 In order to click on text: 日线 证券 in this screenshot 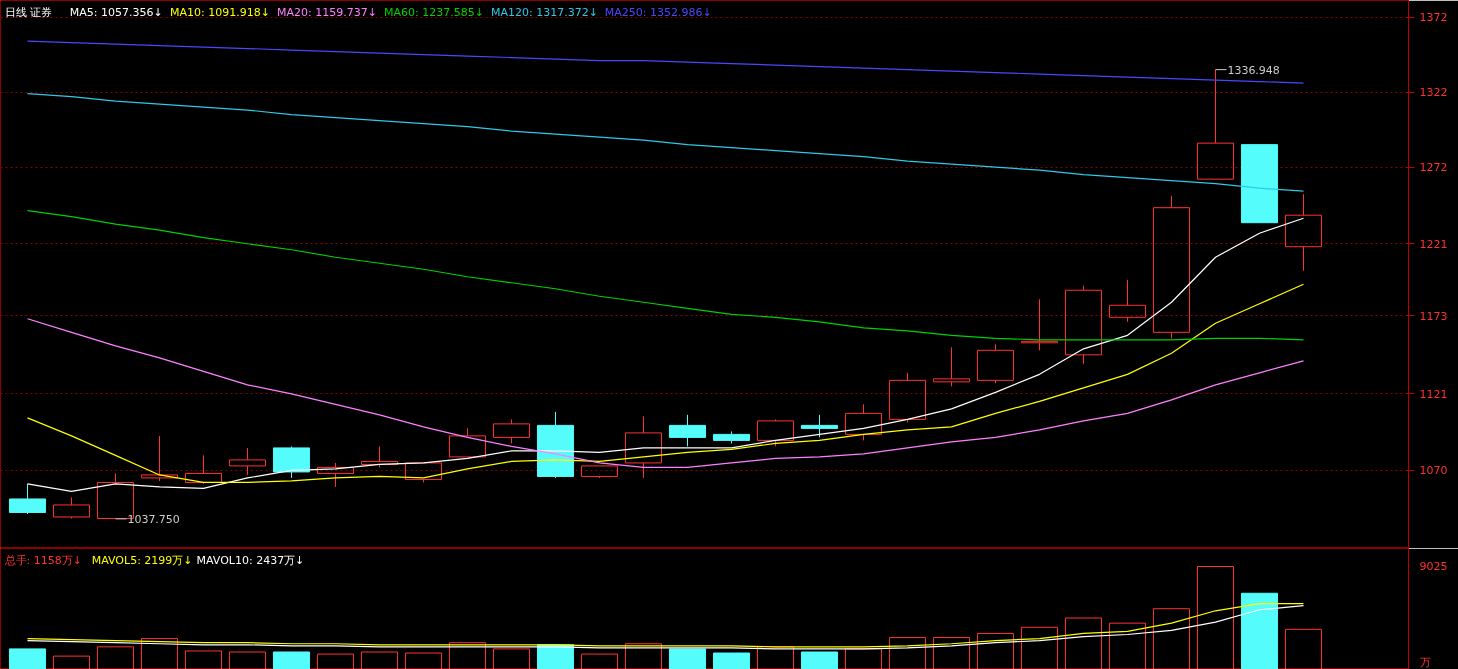, I will do `click(28, 12)`.